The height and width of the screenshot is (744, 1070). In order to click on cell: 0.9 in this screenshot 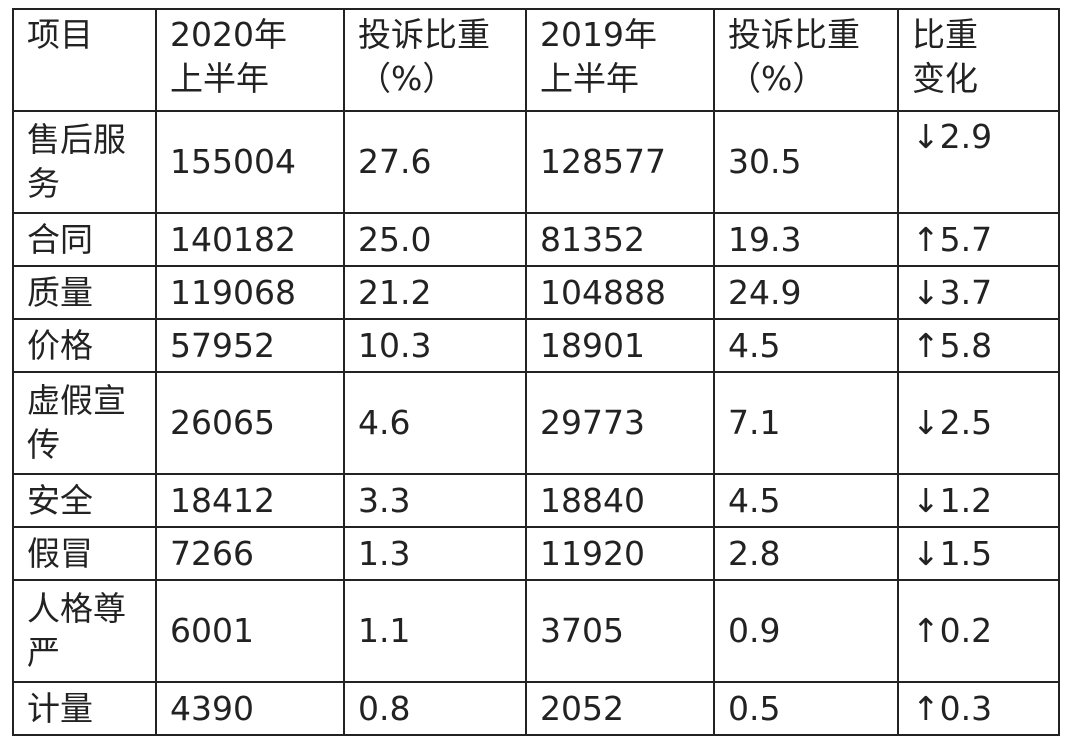, I will do `click(806, 631)`.